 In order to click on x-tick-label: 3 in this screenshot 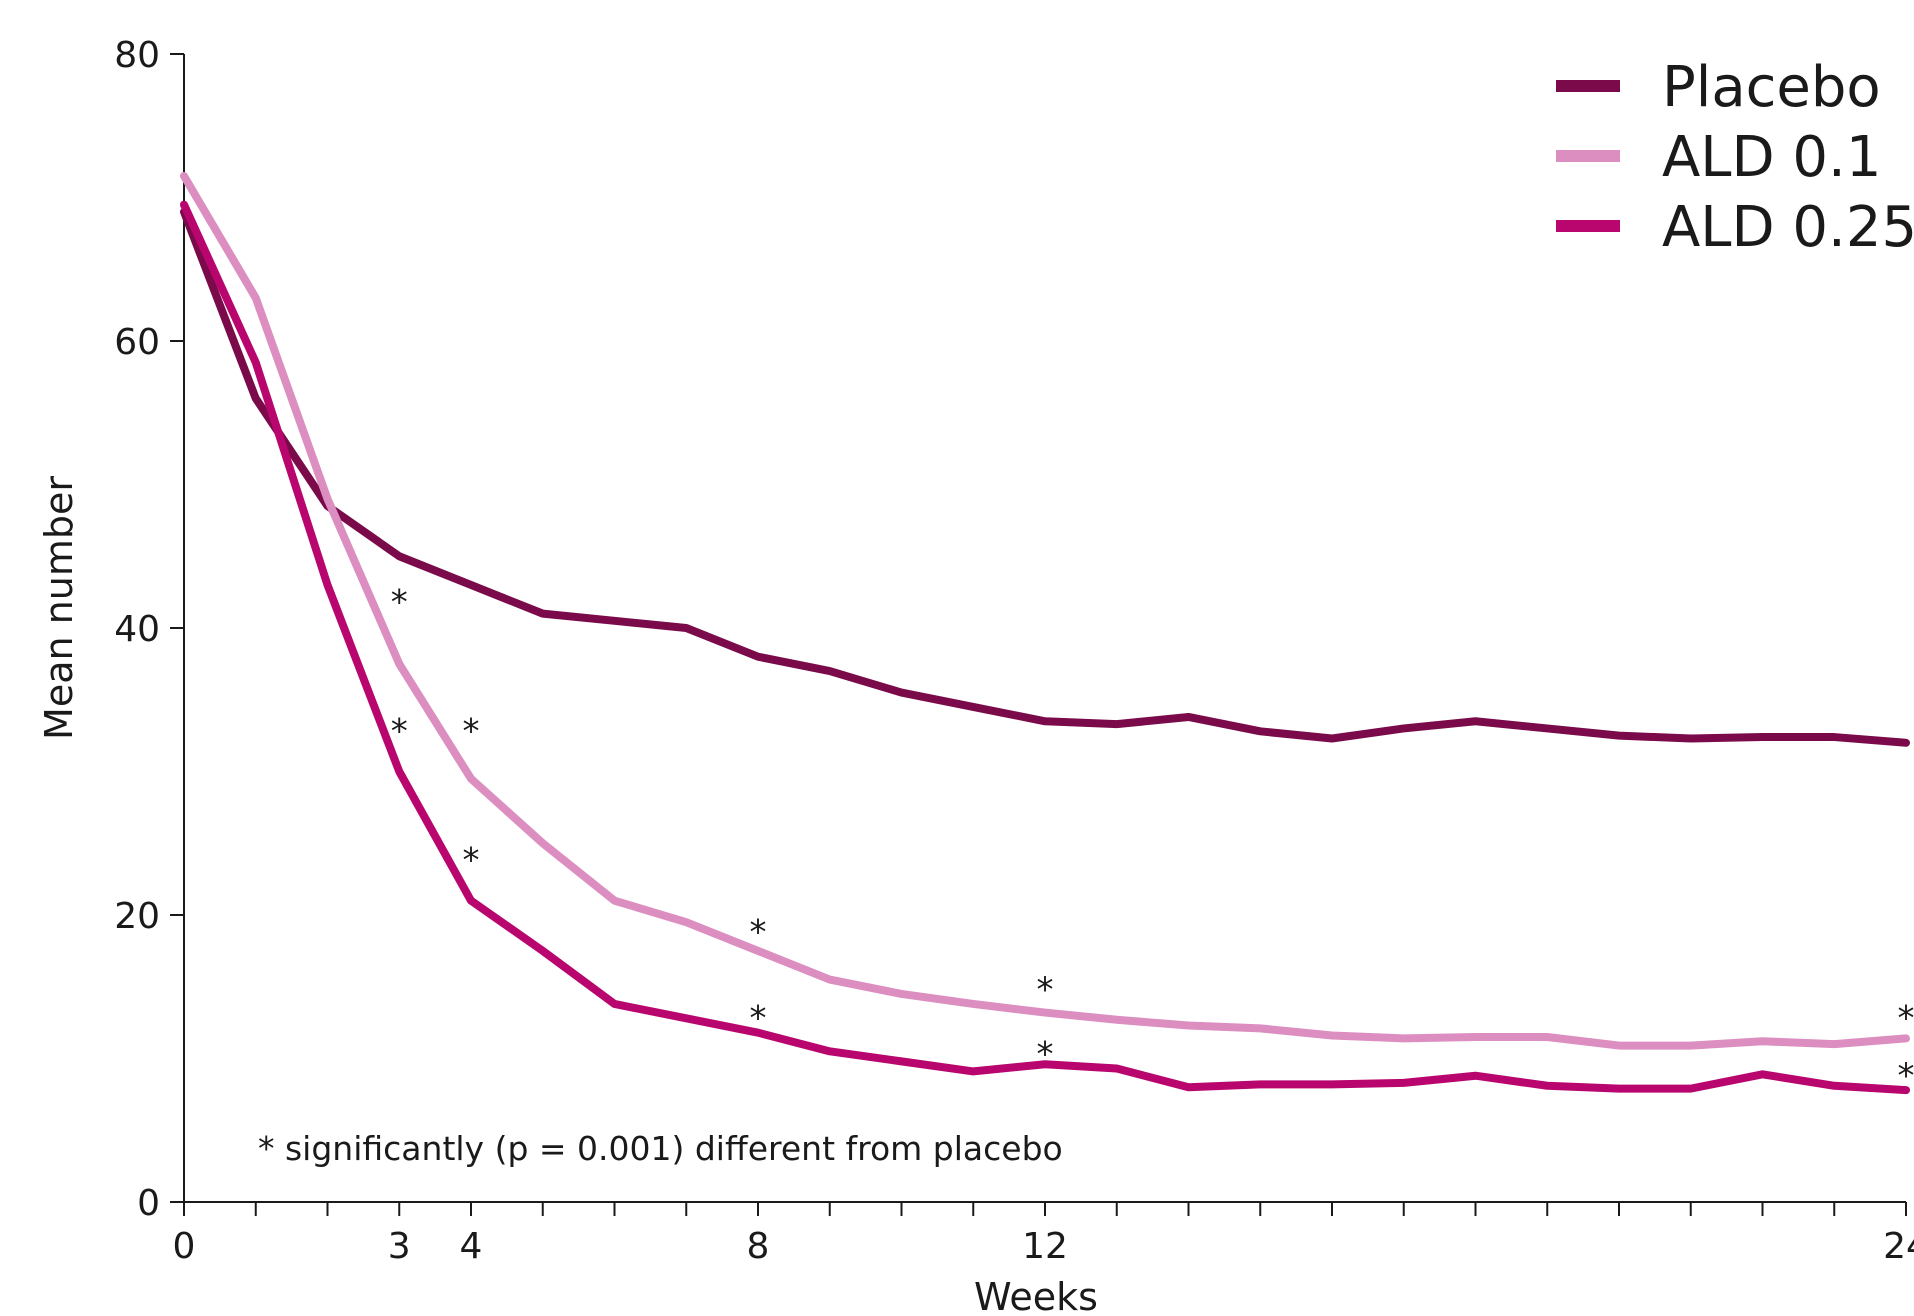, I will do `click(399, 1246)`.